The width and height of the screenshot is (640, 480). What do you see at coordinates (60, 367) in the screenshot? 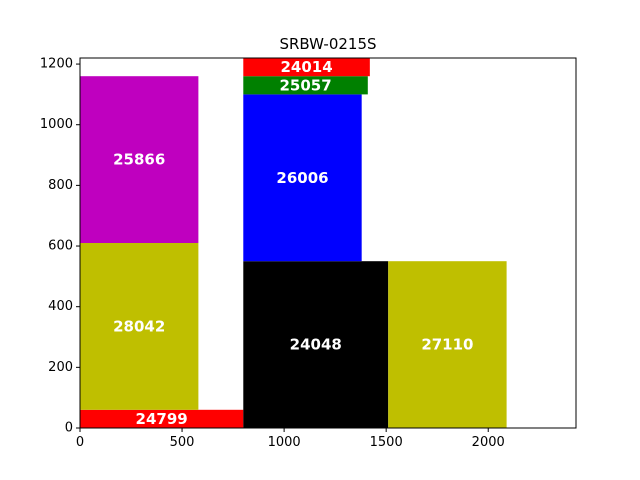
I see `y-tick-label: 200` at bounding box center [60, 367].